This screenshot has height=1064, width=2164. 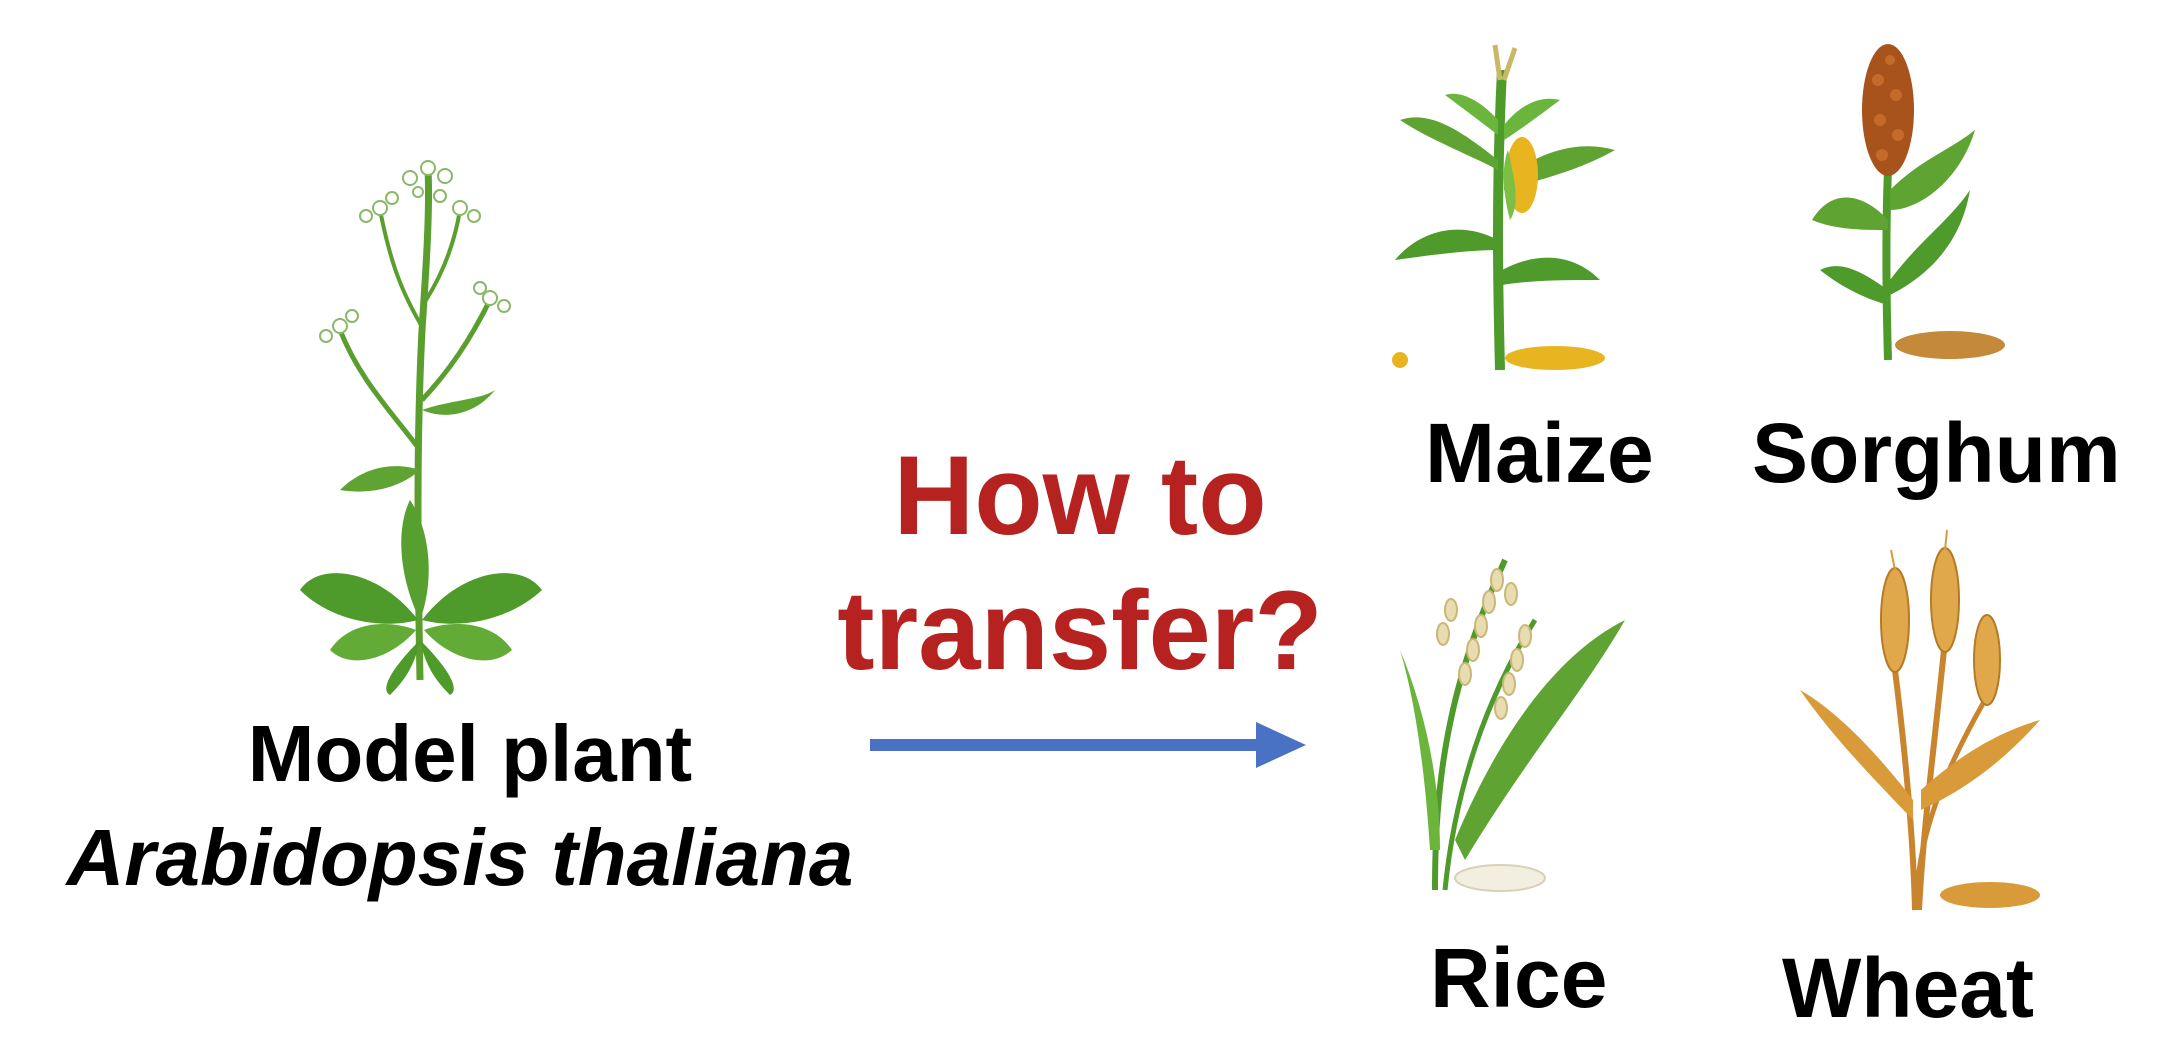 I want to click on transfer-question-line1: How to, so click(x=1080, y=495).